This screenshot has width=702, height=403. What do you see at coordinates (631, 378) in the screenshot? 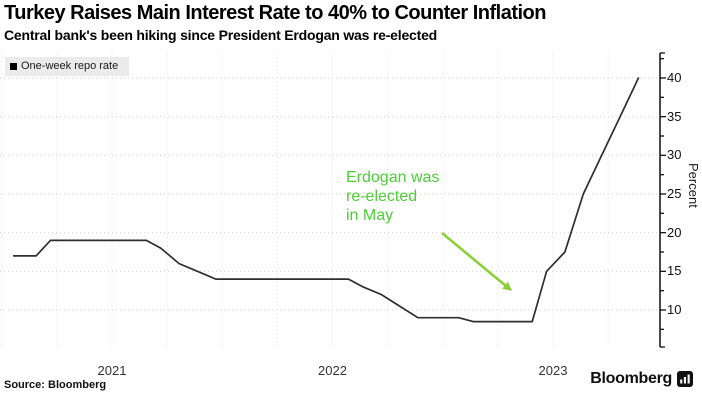
I see `bloomberg-wordmark: Bloomberg` at bounding box center [631, 378].